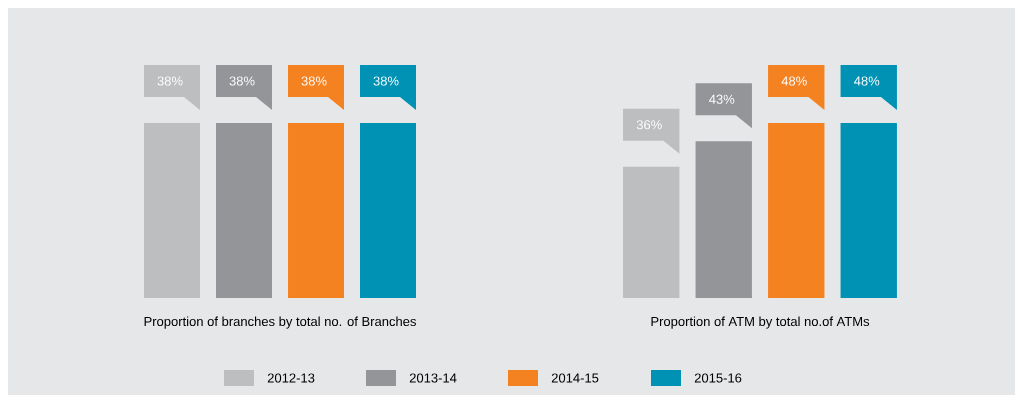 The height and width of the screenshot is (401, 1023). I want to click on data-label: 43%, so click(722, 99).